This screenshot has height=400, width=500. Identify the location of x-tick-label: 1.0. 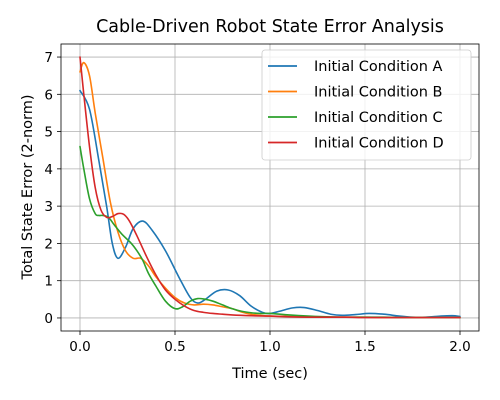
(269, 347).